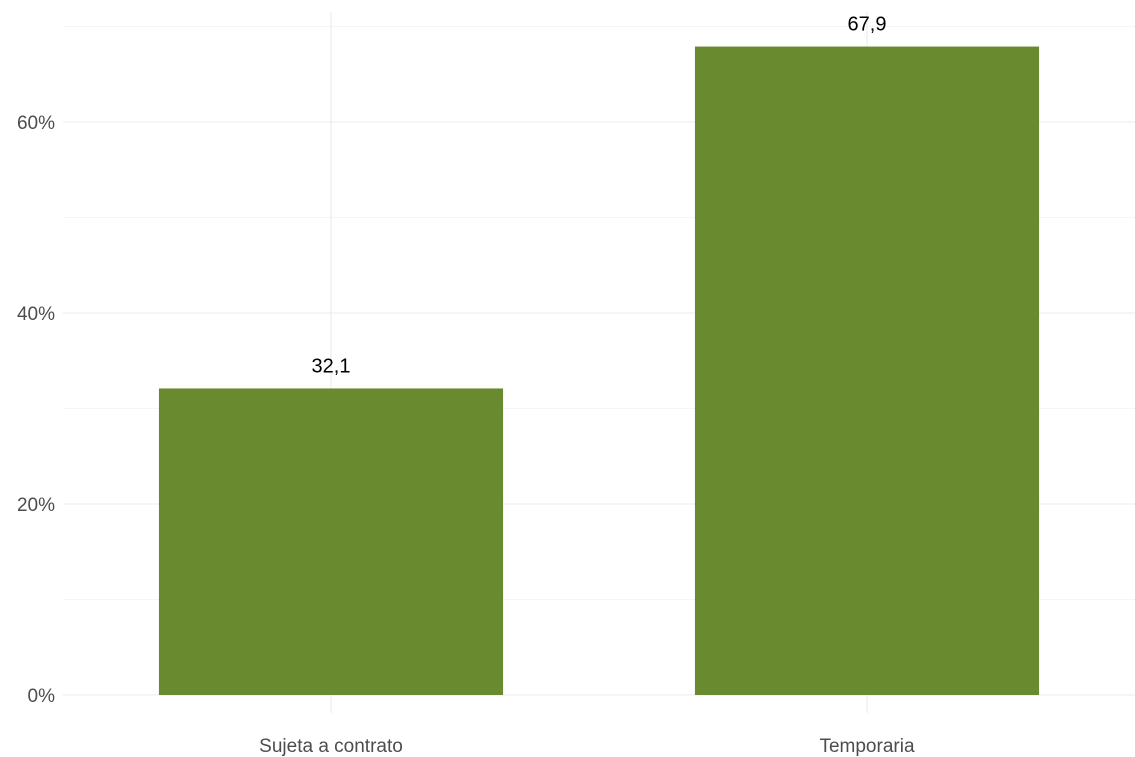  What do you see at coordinates (42, 696) in the screenshot?
I see `y-tick-label: 0%` at bounding box center [42, 696].